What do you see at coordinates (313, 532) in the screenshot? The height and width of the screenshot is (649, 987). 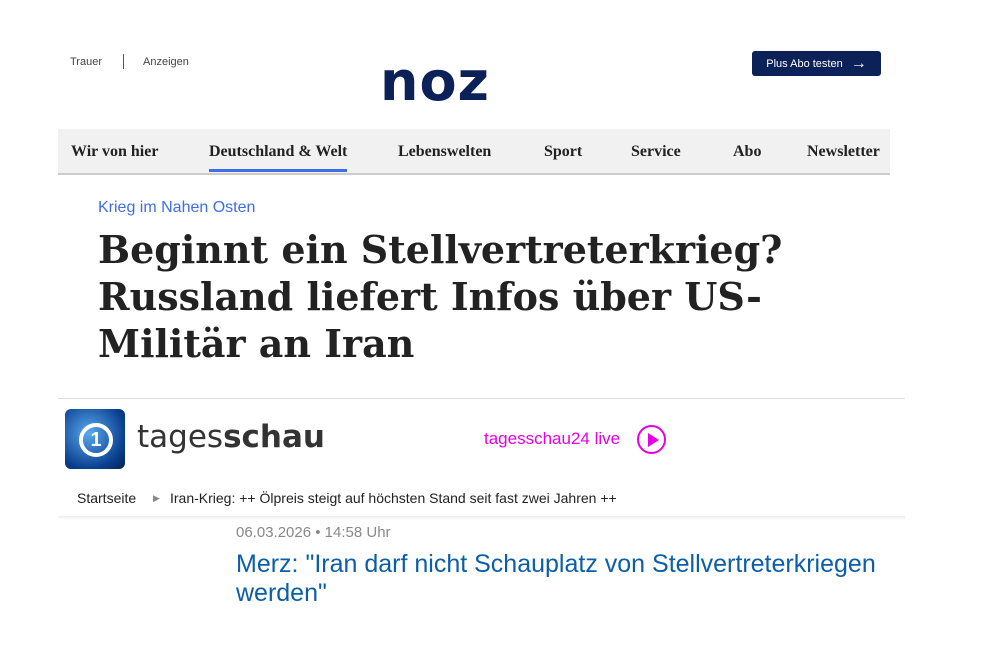 I see `article-date: 06.03.2026 • 14:58 Uhr` at bounding box center [313, 532].